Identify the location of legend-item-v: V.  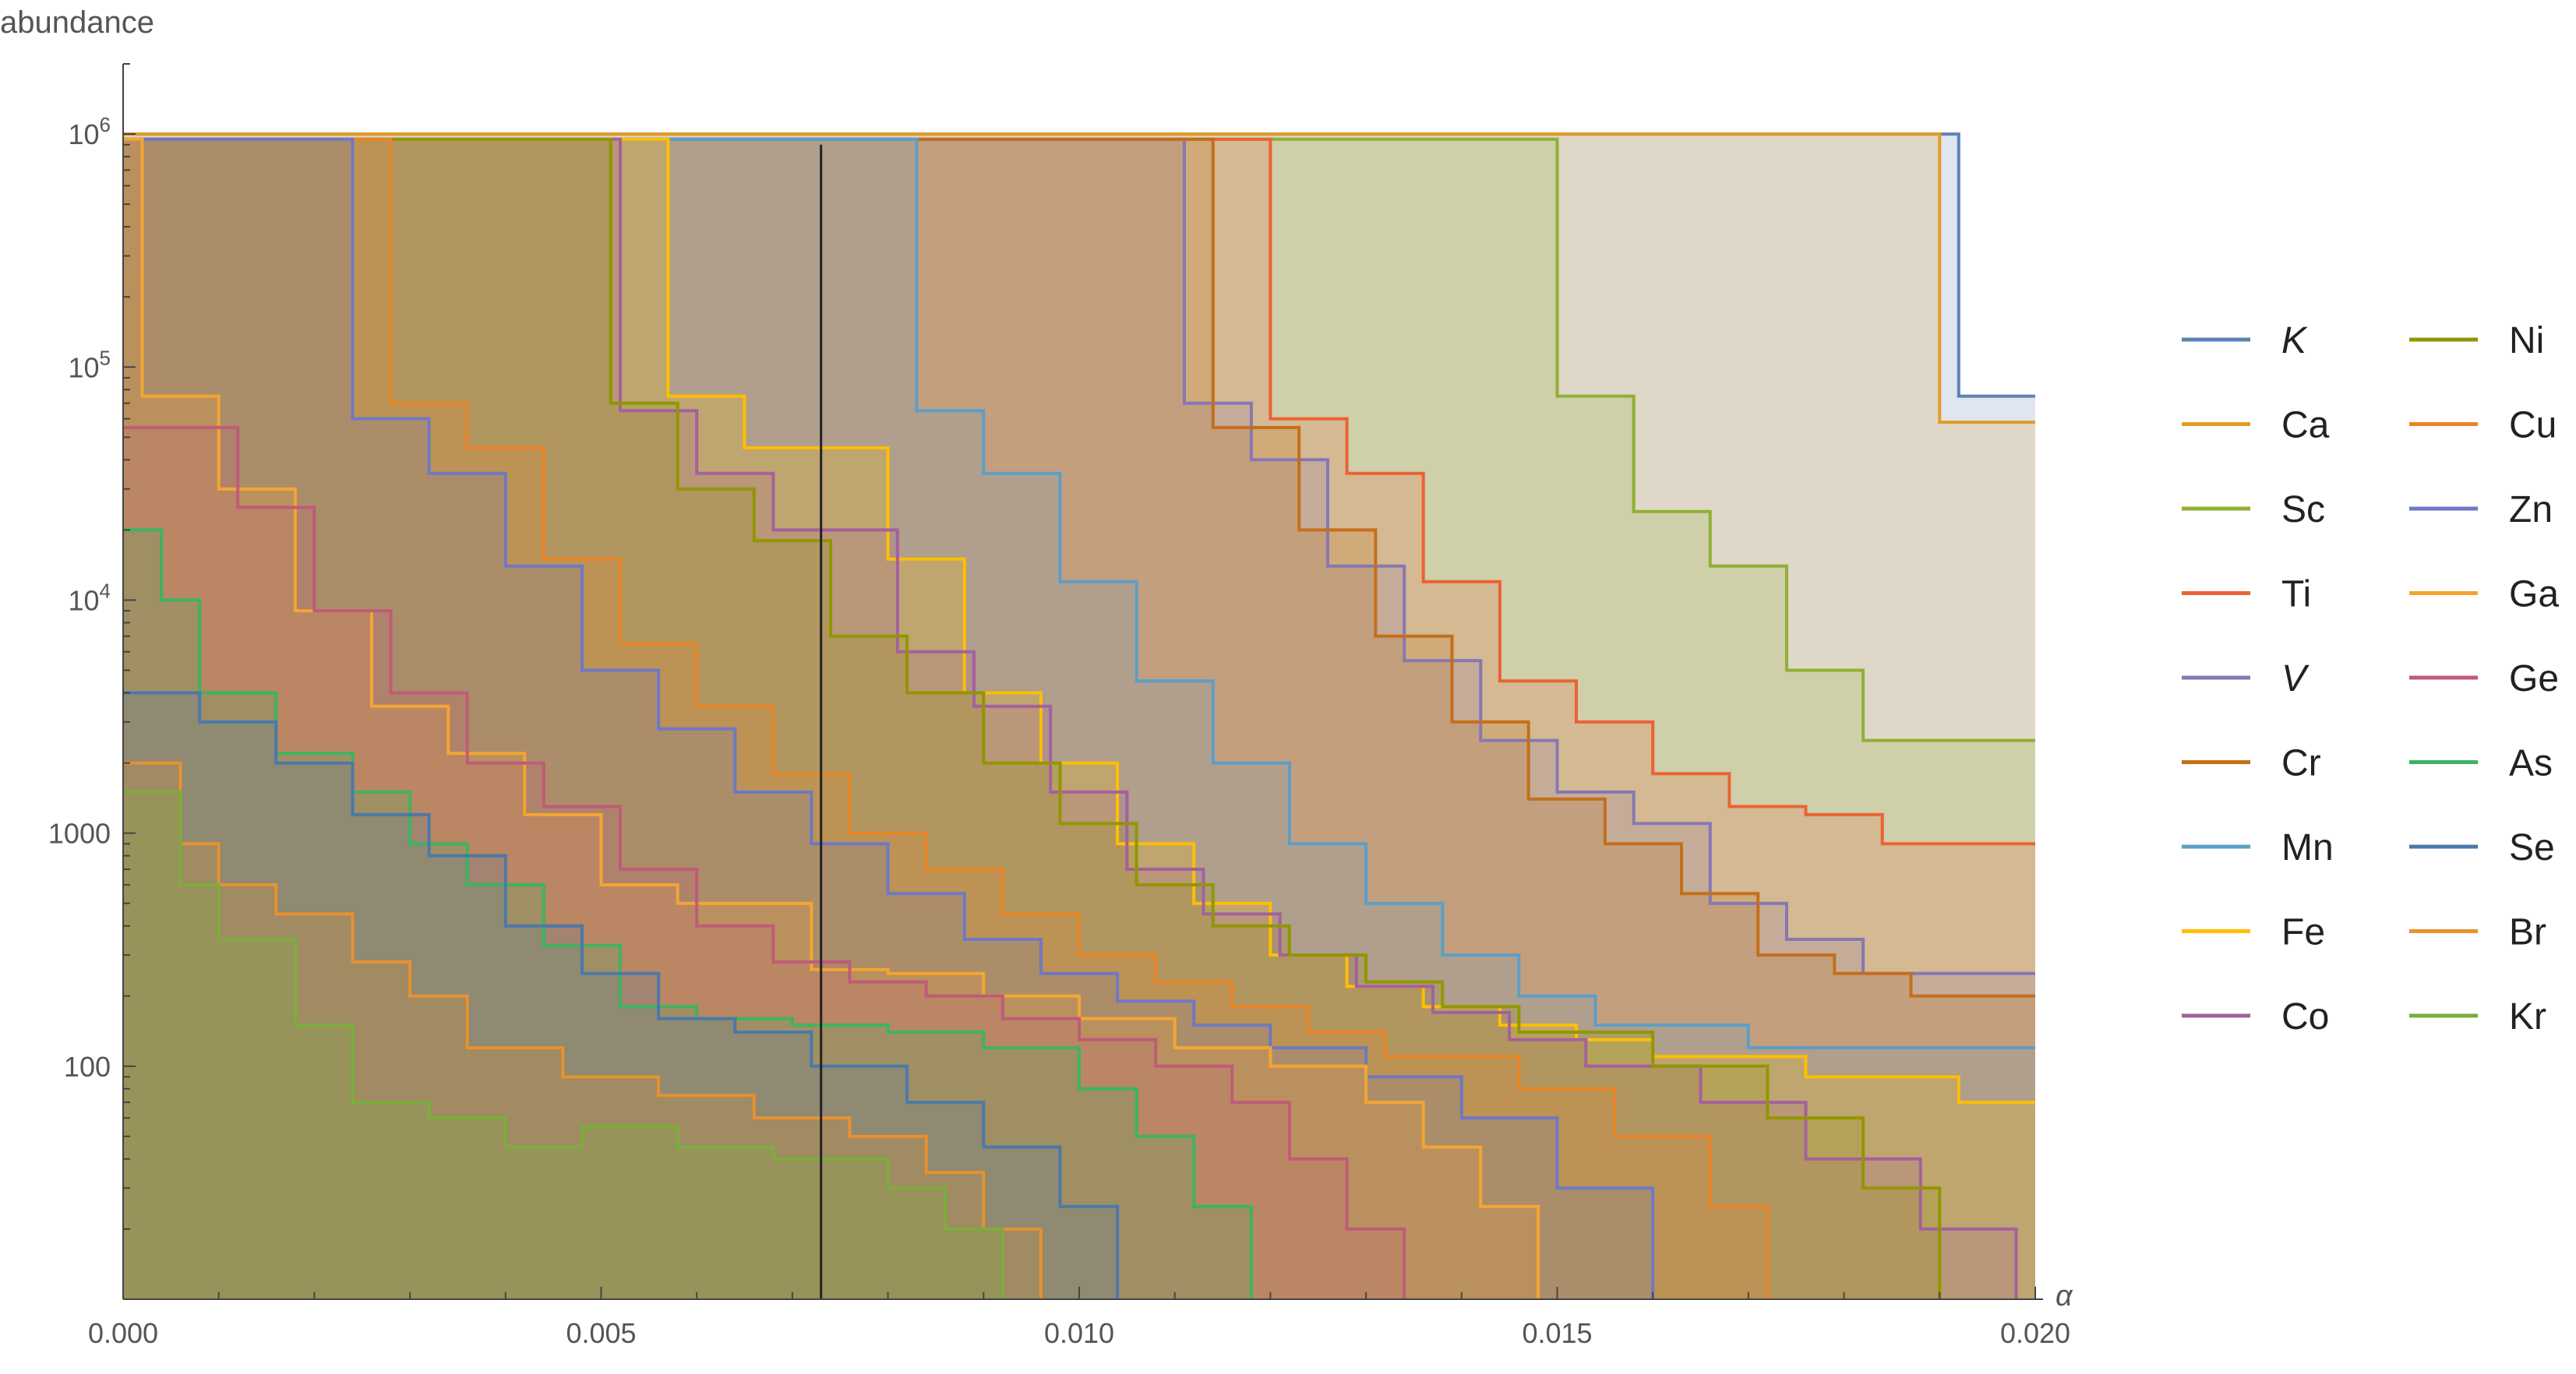
(2246, 678).